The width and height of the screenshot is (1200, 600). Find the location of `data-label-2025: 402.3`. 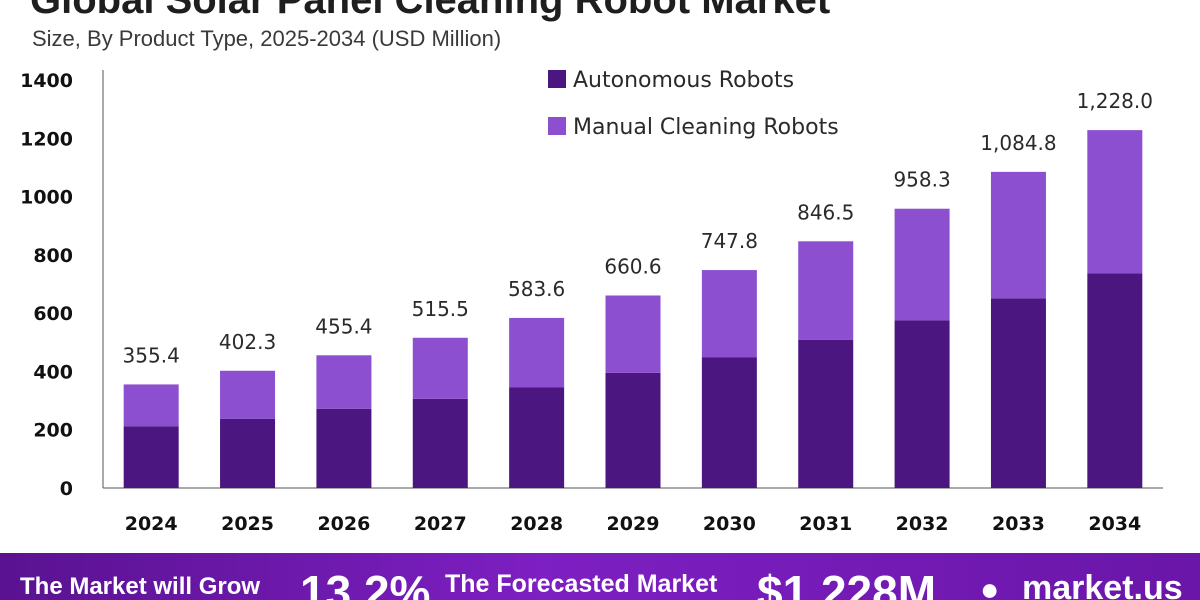

data-label-2025: 402.3 is located at coordinates (247, 342).